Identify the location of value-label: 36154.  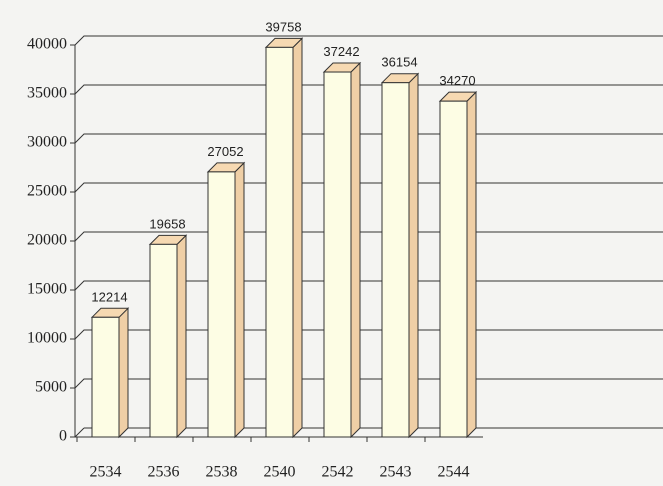
(399, 62).